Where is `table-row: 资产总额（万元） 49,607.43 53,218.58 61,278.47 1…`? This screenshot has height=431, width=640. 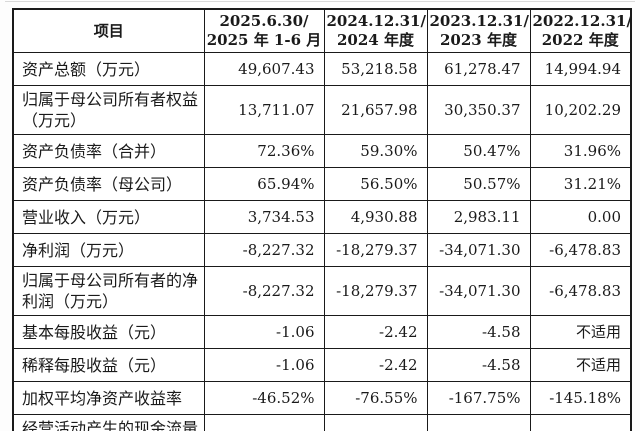 table-row: 资产总额（万元） 49,607.43 53,218.58 61,278.47 1… is located at coordinates (322, 69).